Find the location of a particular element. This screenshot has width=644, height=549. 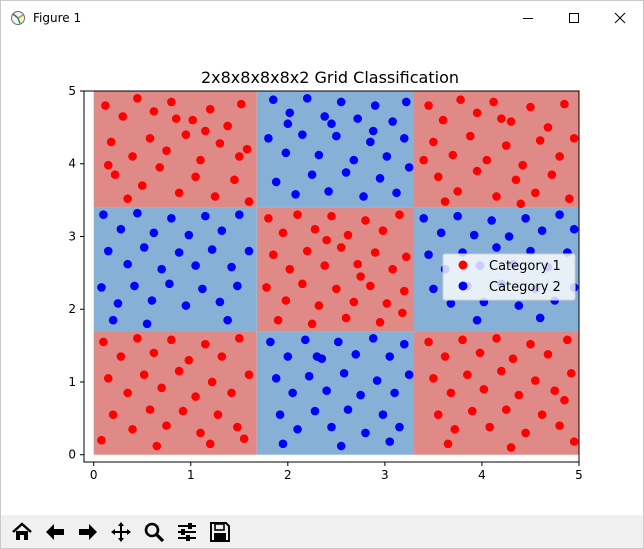

home-button is located at coordinates (22, 532).